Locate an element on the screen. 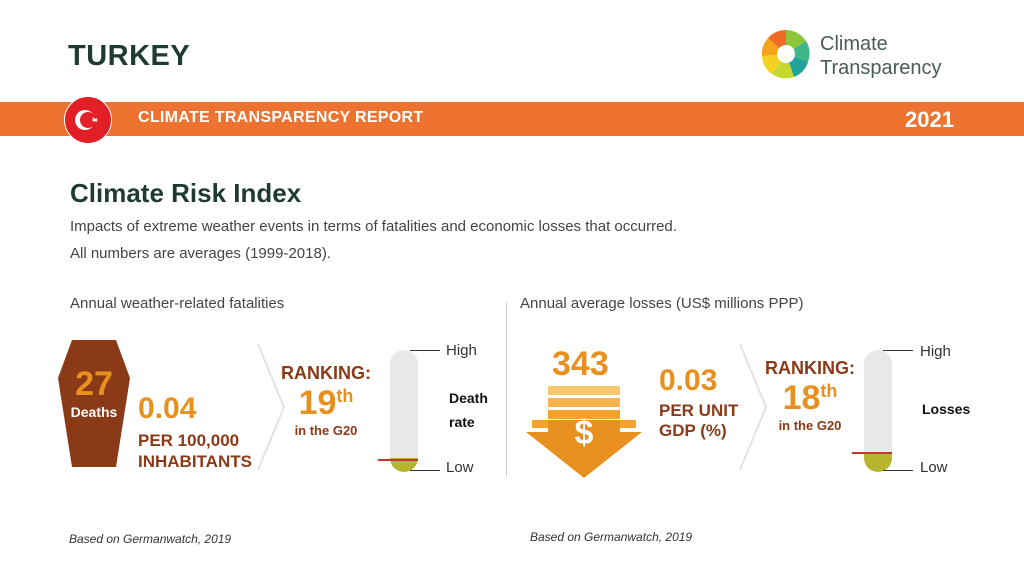 Image resolution: width=1024 pixels, height=576 pixels. fatality-rank-context: in the G20 is located at coordinates (326, 430).